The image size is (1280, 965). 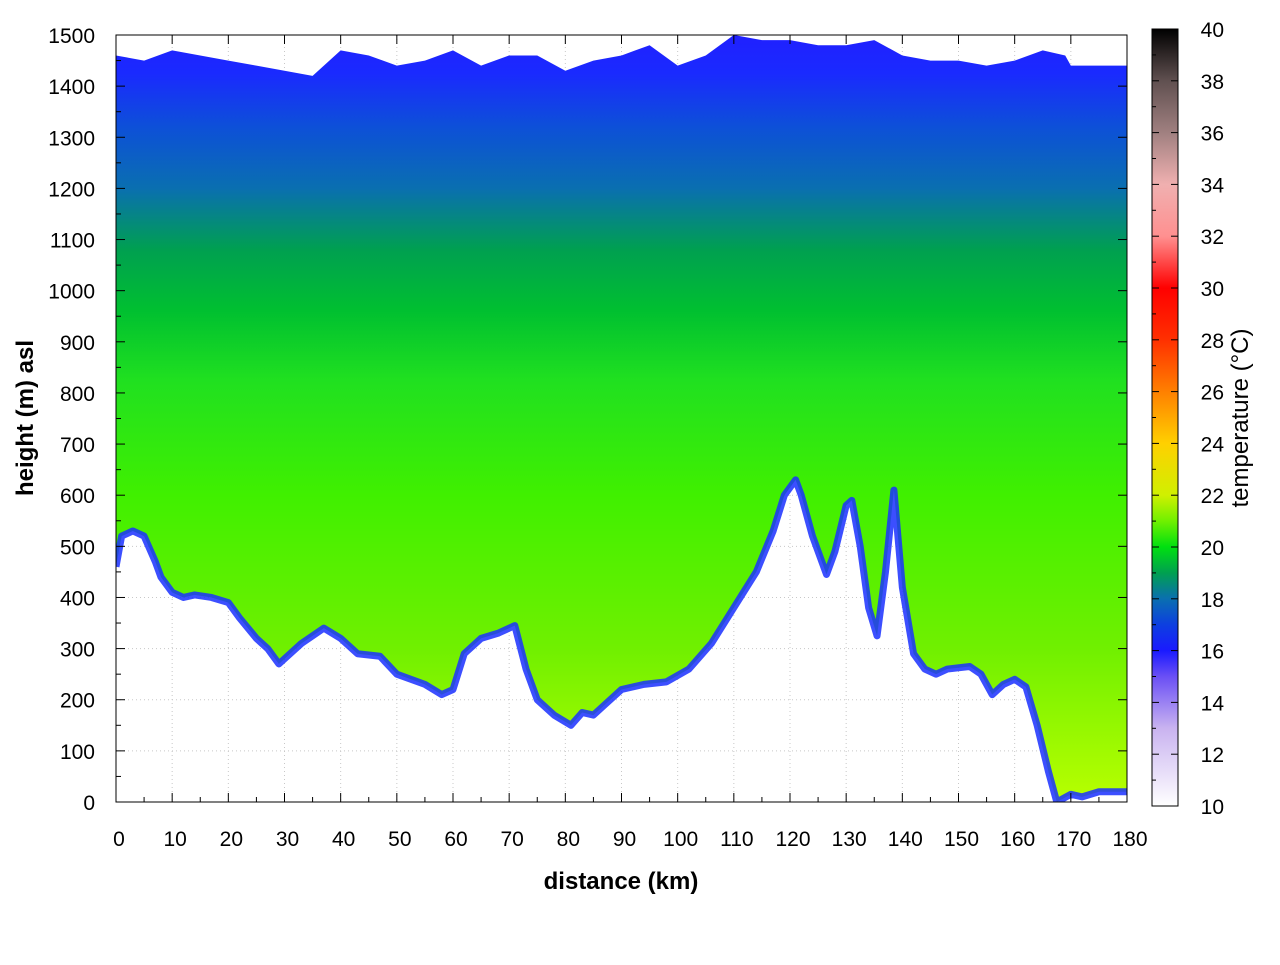 I want to click on x-tick-label: 160, so click(x=1017, y=839).